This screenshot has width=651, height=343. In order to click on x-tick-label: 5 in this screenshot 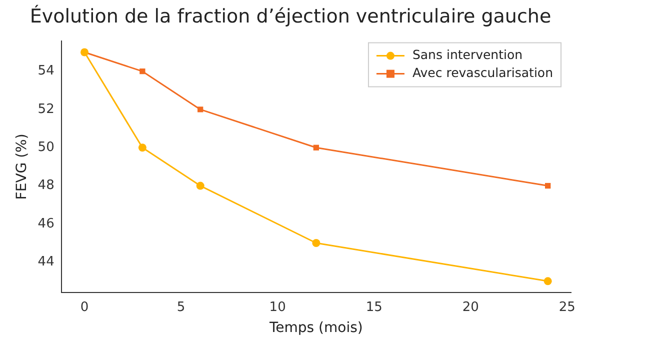, I will do `click(181, 307)`.